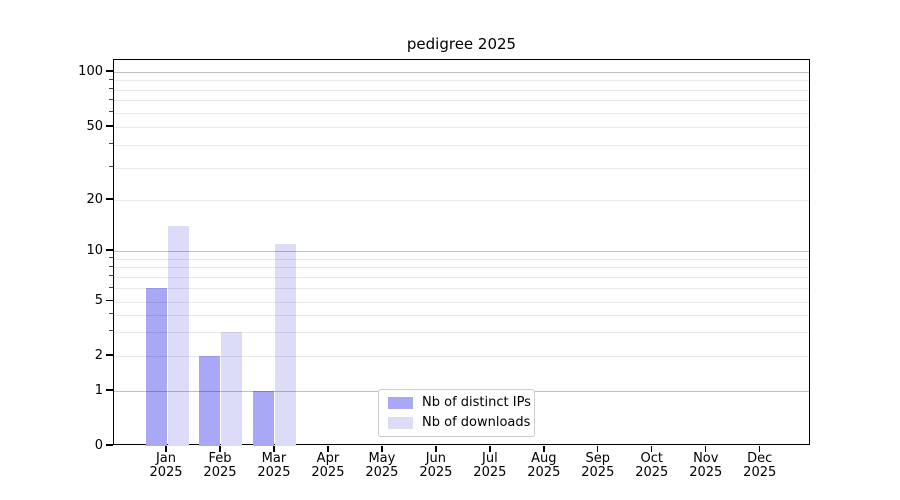  What do you see at coordinates (461, 44) in the screenshot?
I see `chart-title: pedigree 2025` at bounding box center [461, 44].